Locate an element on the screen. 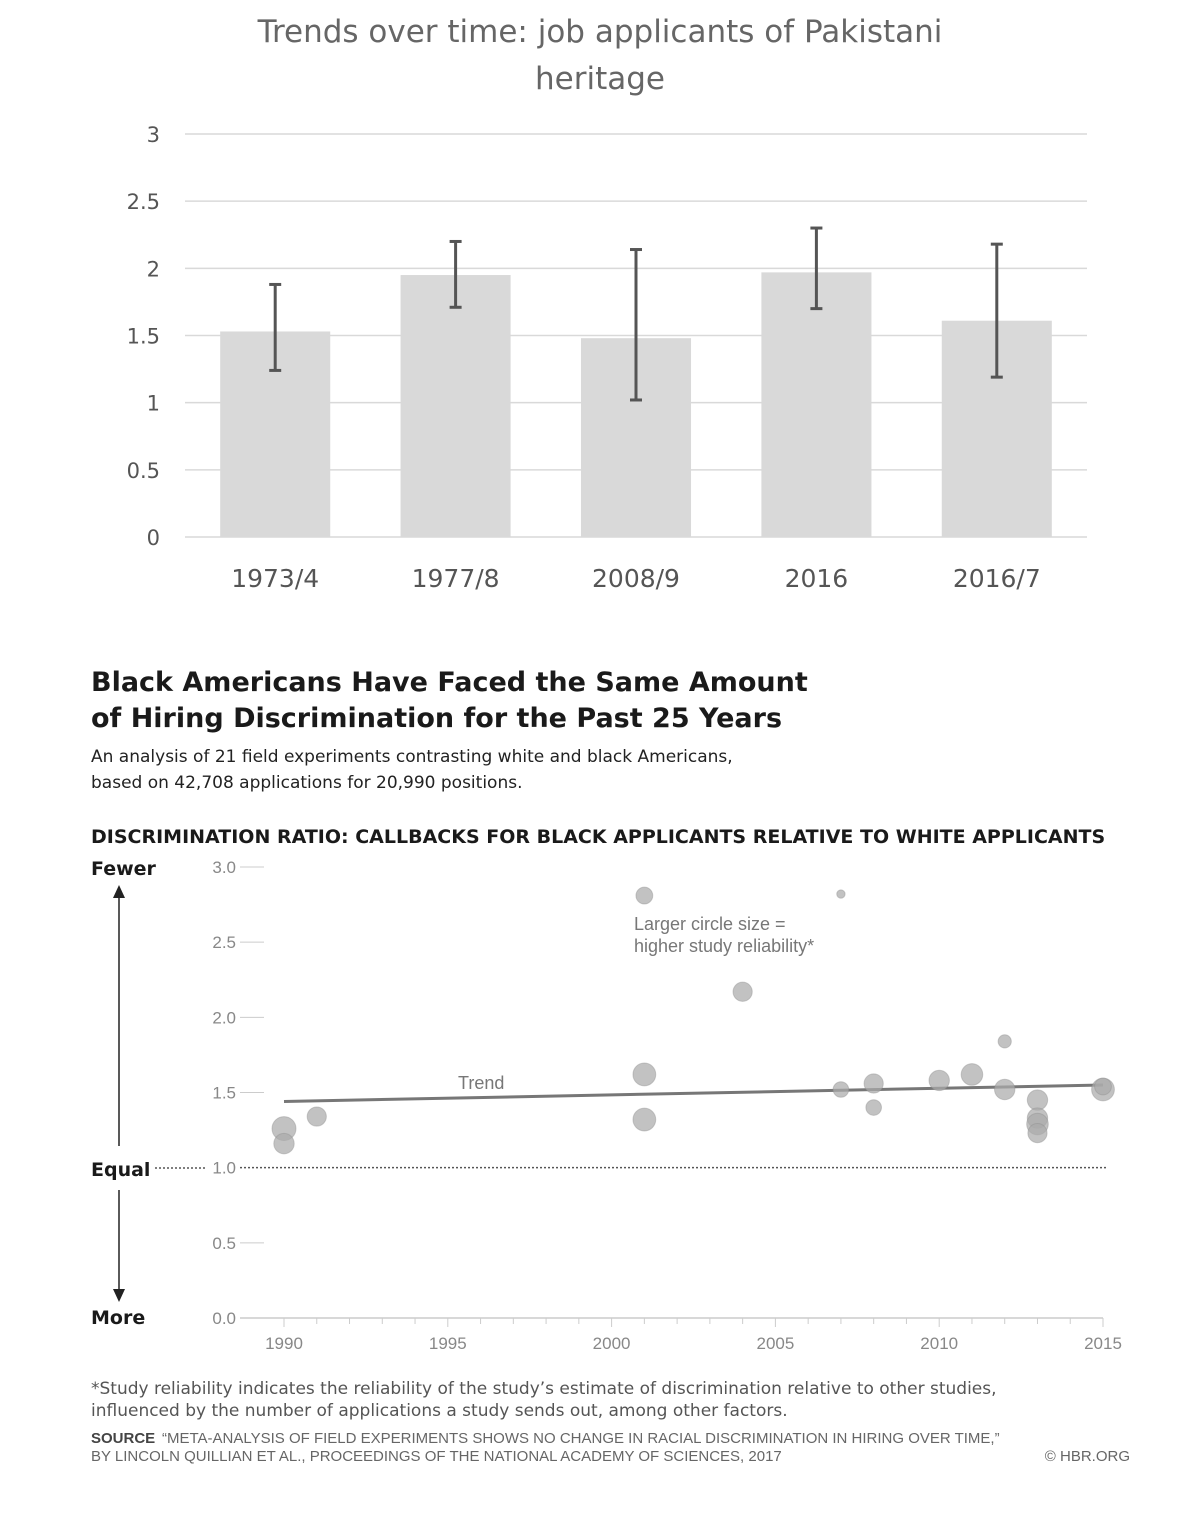 This screenshot has width=1198, height=1524. x-tick-label: 2005 is located at coordinates (775, 1343).